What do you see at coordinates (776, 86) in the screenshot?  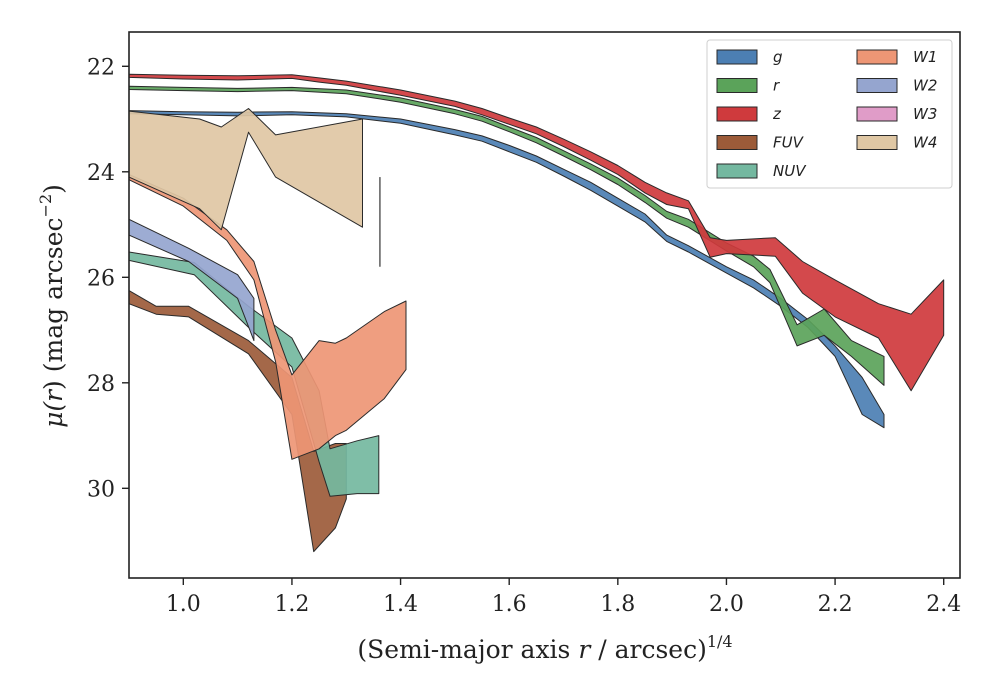 I see `legend-label: r` at bounding box center [776, 86].